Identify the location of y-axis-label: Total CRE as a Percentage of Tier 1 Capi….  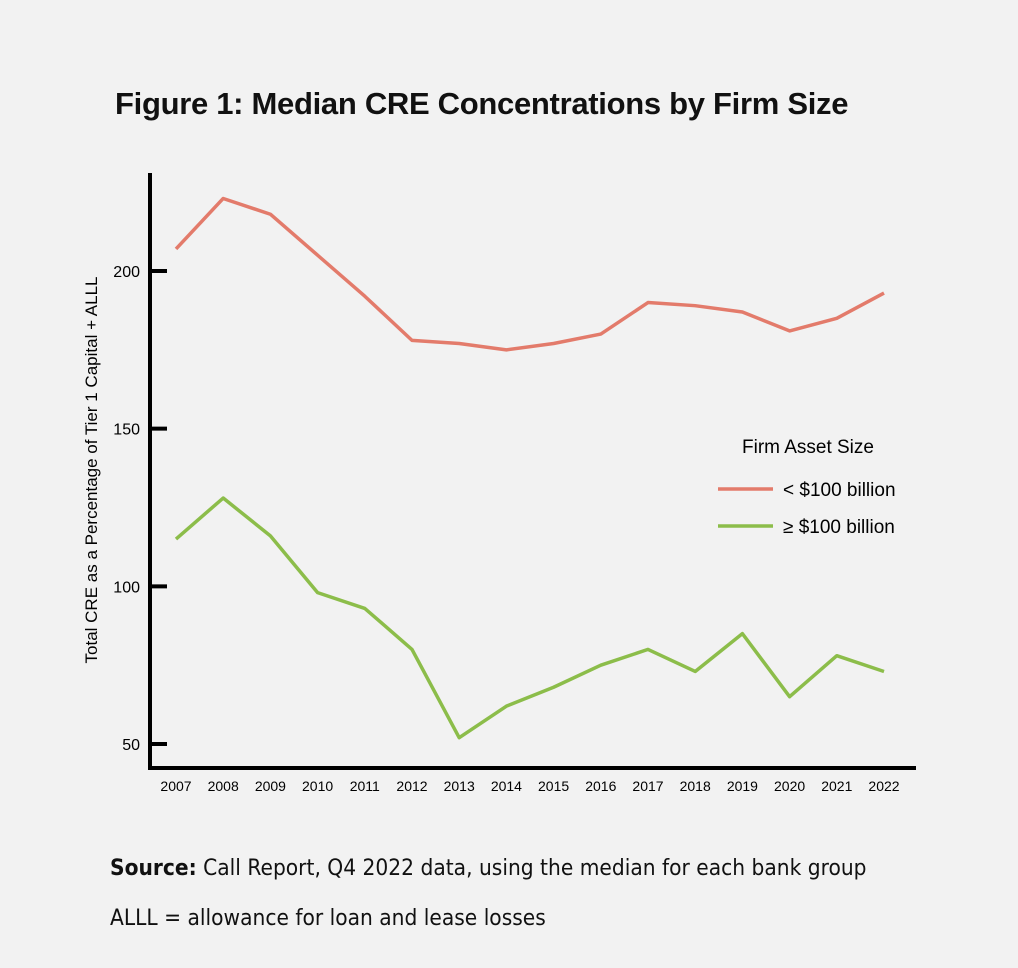
(91, 470).